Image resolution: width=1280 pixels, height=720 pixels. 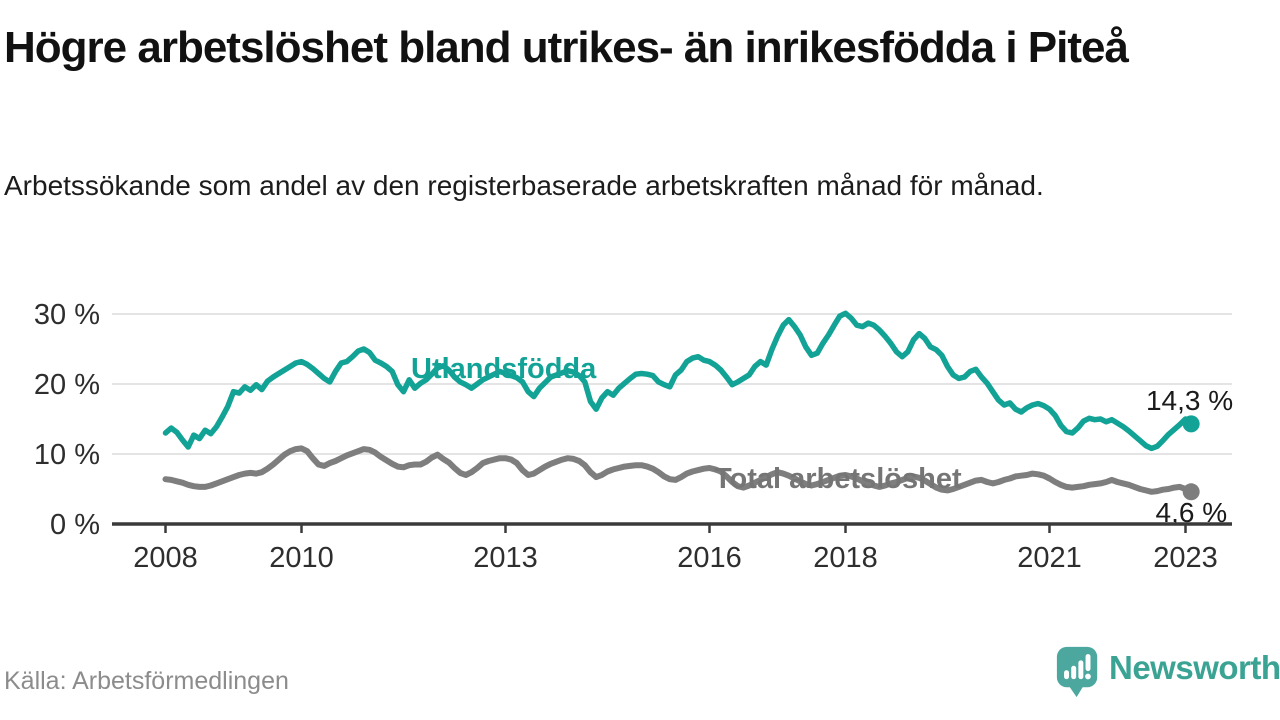 What do you see at coordinates (67, 315) in the screenshot?
I see `y-axis-tick-label: 30 %` at bounding box center [67, 315].